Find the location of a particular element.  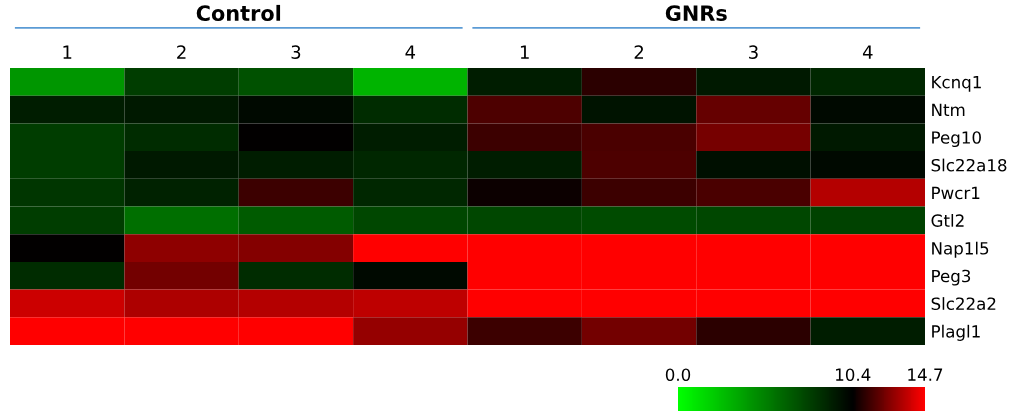

color-bar-label: 10.4 is located at coordinates (853, 374).